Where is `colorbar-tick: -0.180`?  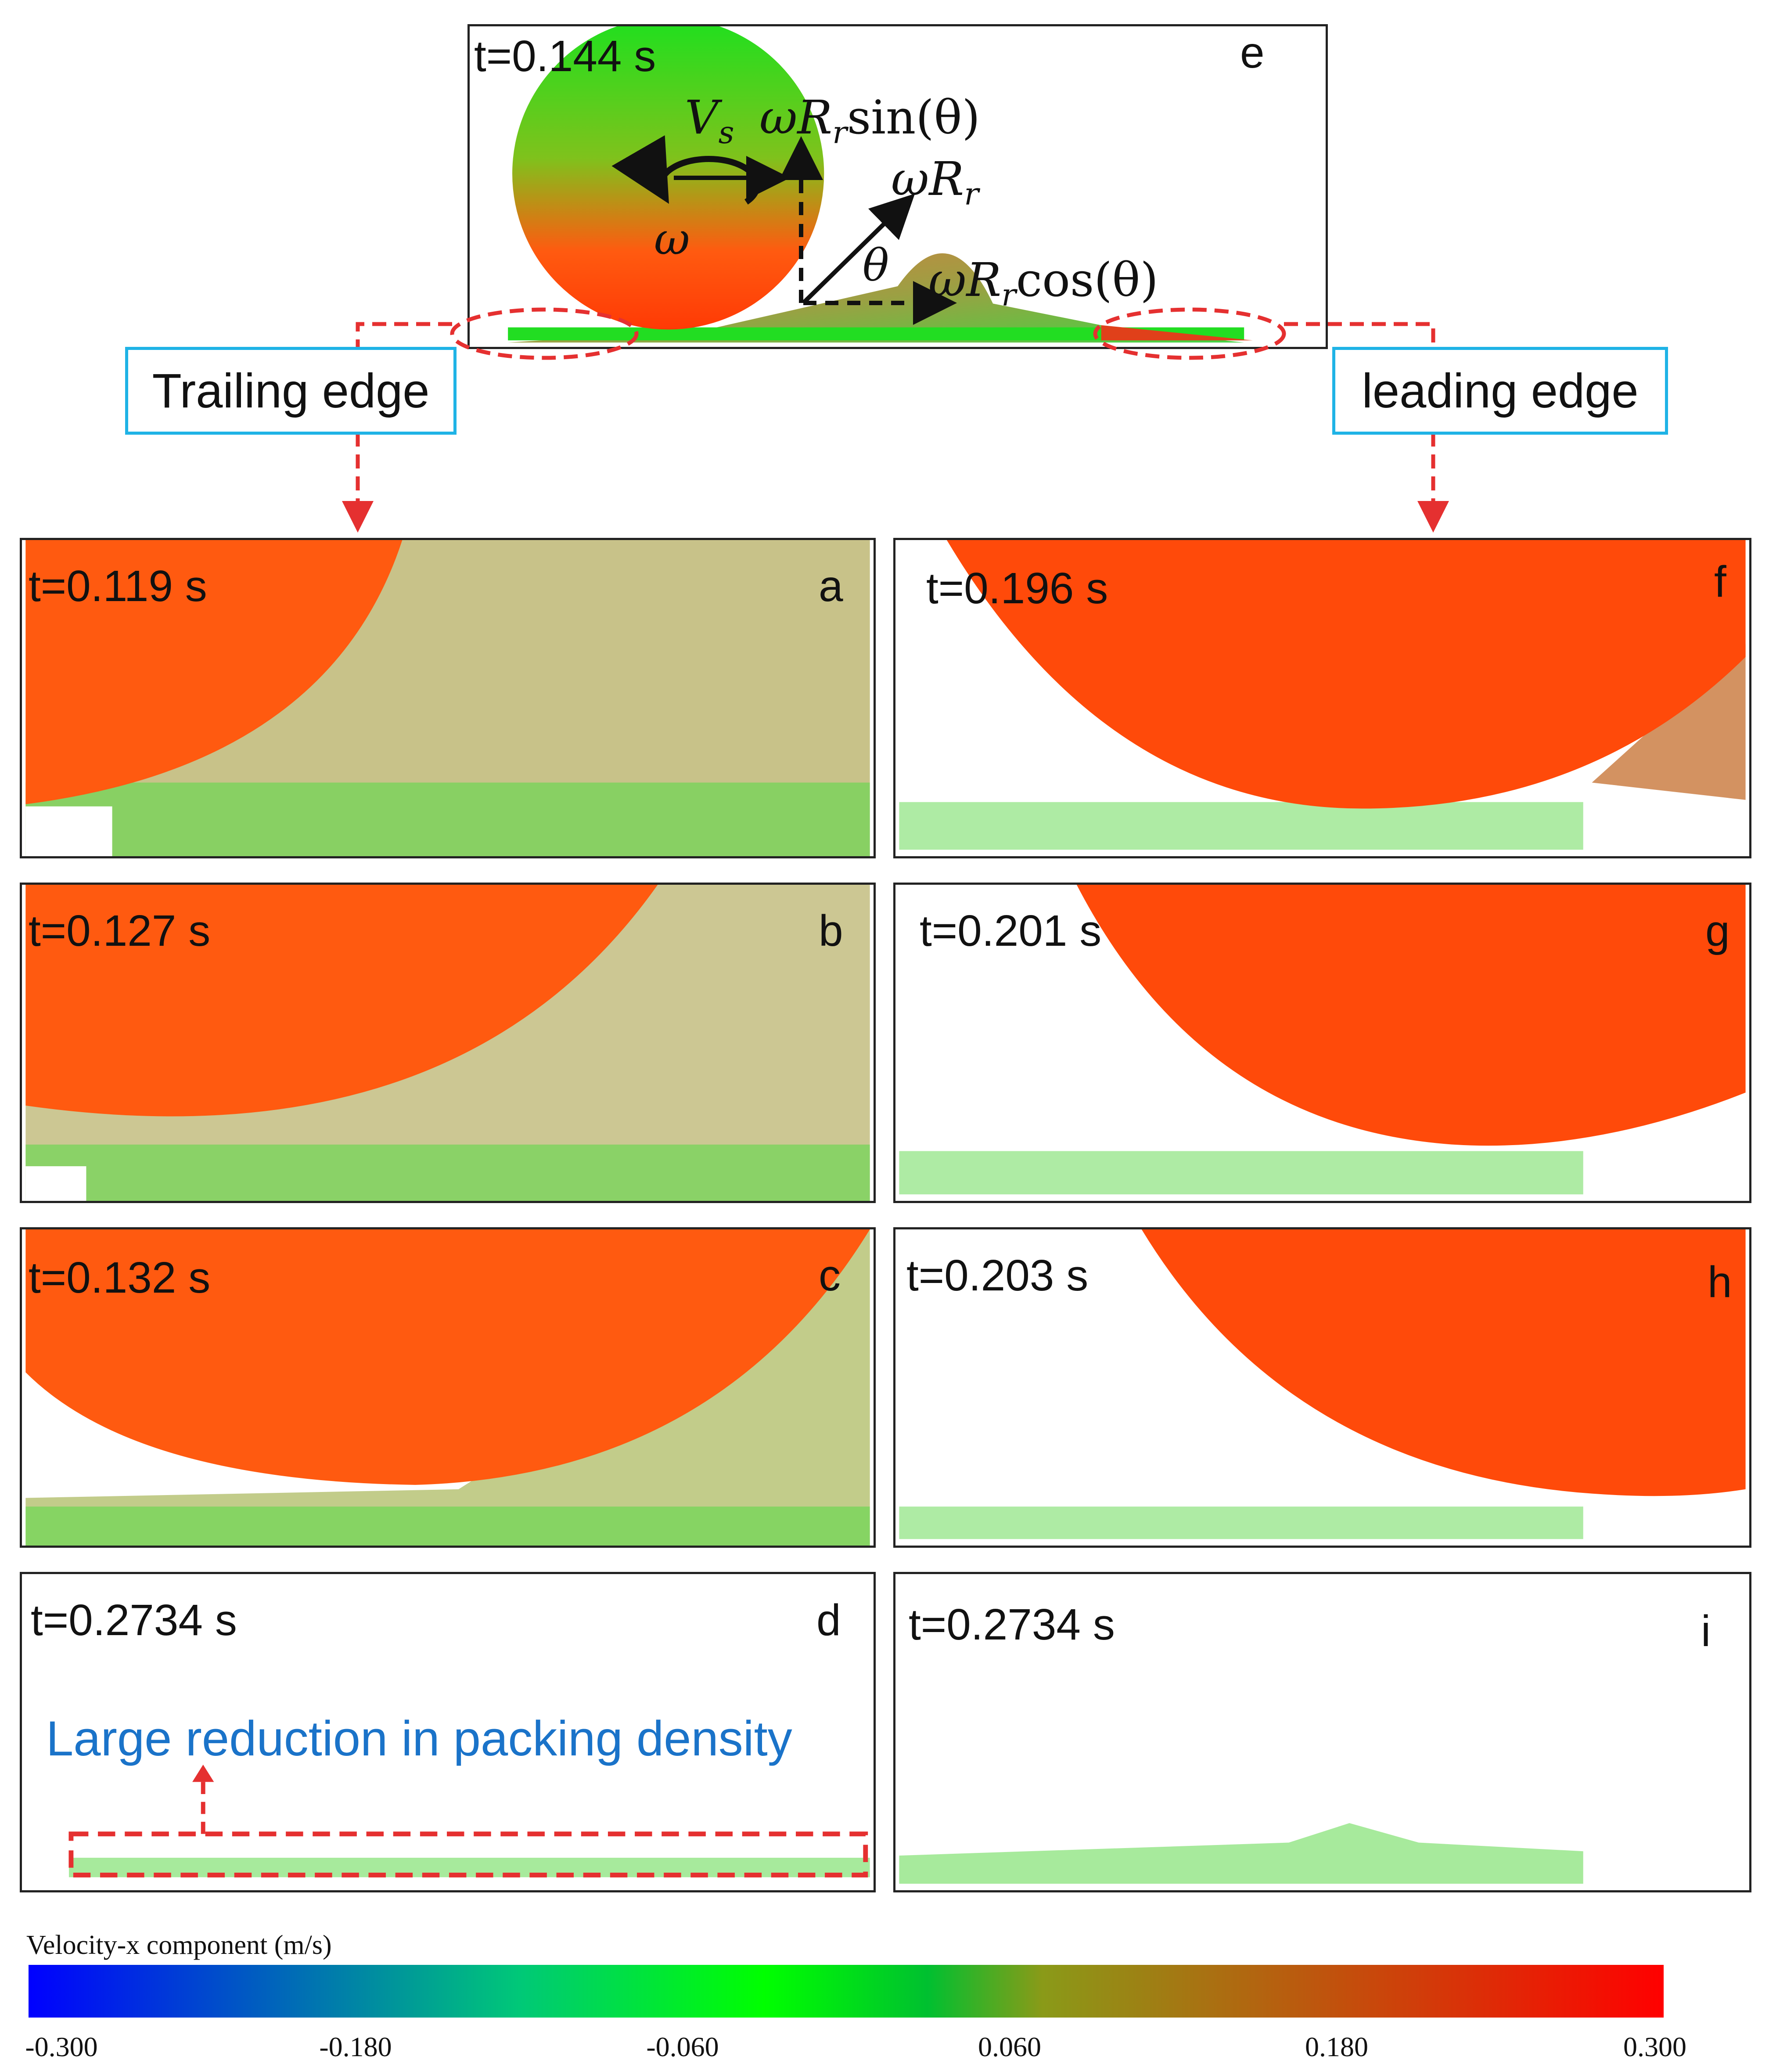 colorbar-tick: -0.180 is located at coordinates (355, 2046).